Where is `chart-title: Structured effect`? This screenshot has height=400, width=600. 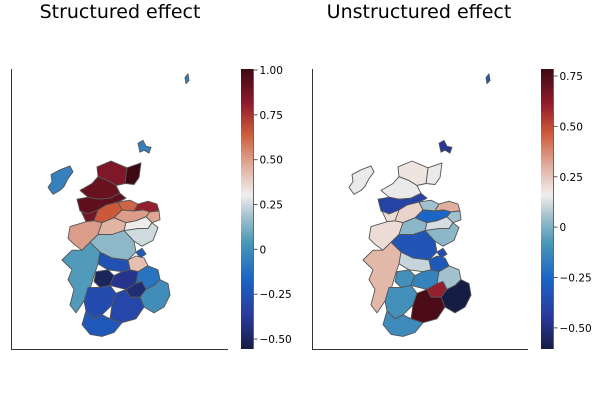
chart-title: Structured effect is located at coordinates (120, 12).